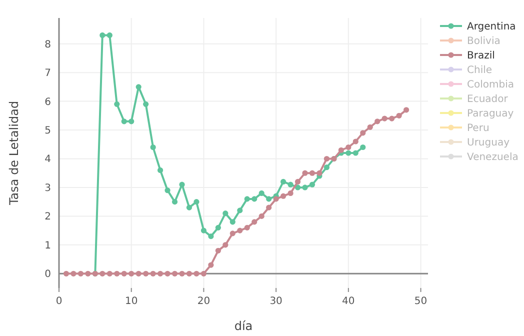  What do you see at coordinates (47, 246) in the screenshot?
I see `y-tick-label: 1` at bounding box center [47, 246].